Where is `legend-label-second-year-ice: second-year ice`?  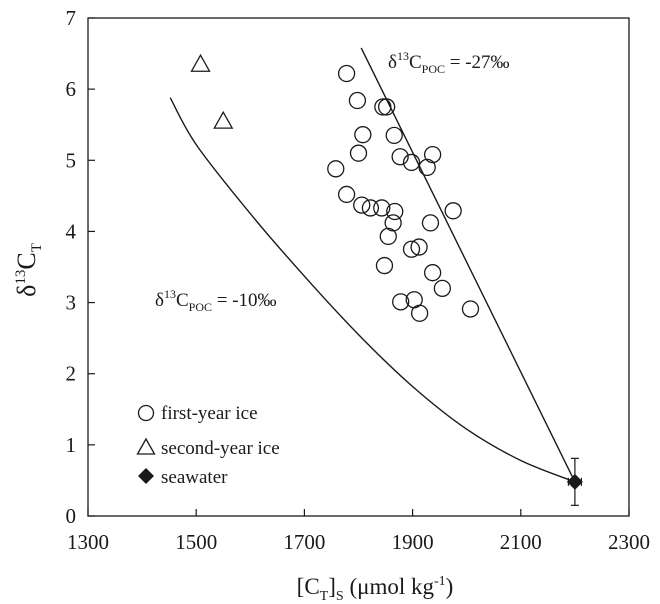 legend-label-second-year-ice: second-year ice is located at coordinates (220, 448).